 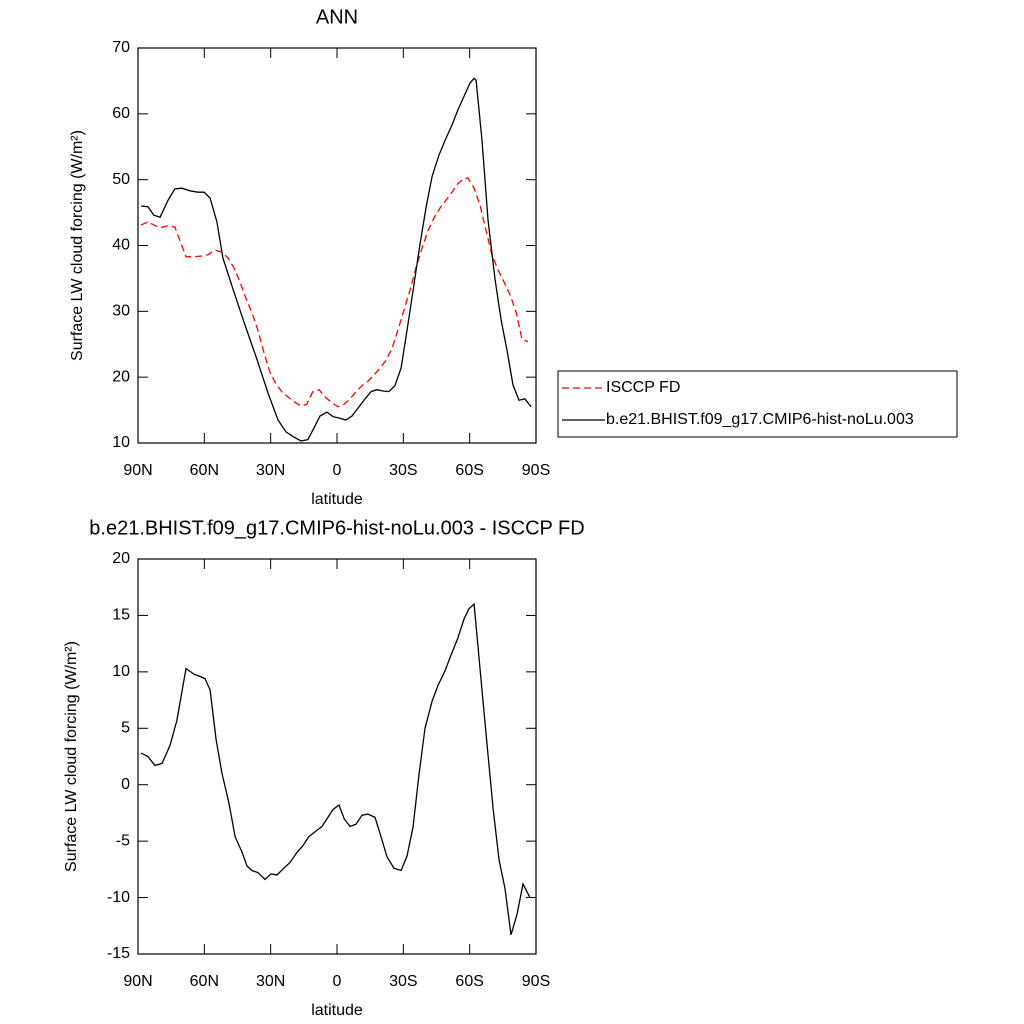 I want to click on y-tick-label: 0, so click(x=125, y=784).